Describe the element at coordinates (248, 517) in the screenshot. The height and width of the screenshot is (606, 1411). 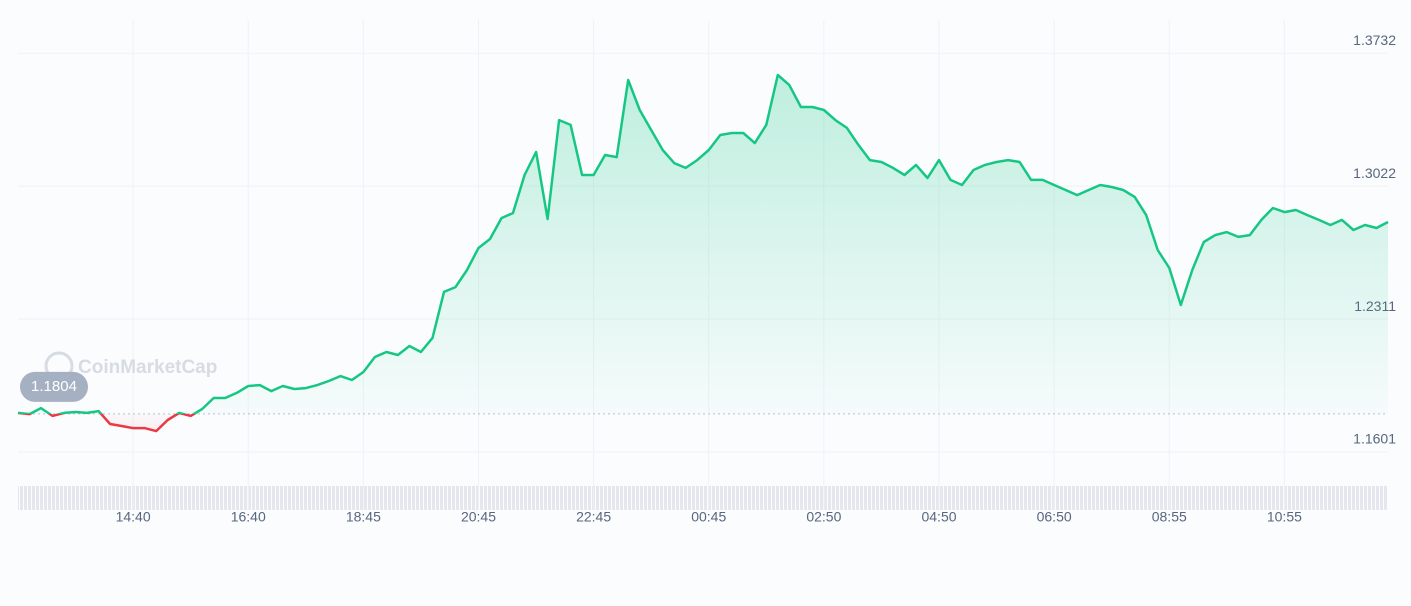
I see `x-tick-label: 16:40` at that location.